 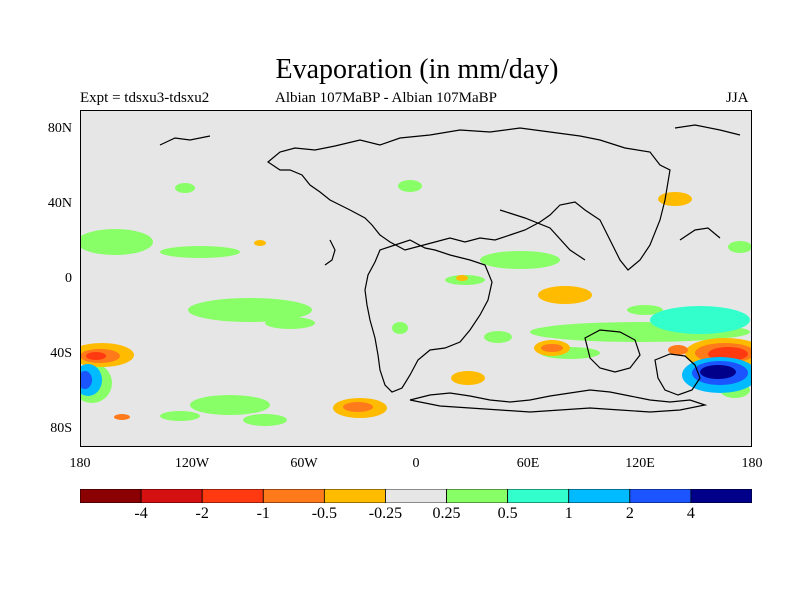 What do you see at coordinates (96, 356) in the screenshot?
I see `red-patch` at bounding box center [96, 356].